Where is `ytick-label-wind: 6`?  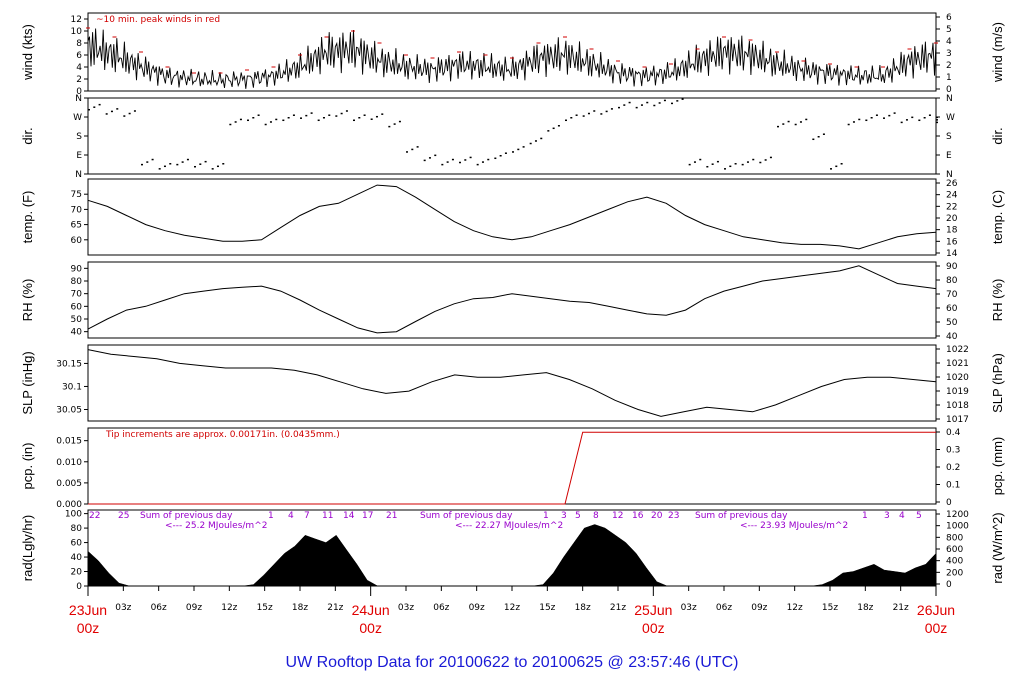 ytick-label-wind: 6 is located at coordinates (79, 56).